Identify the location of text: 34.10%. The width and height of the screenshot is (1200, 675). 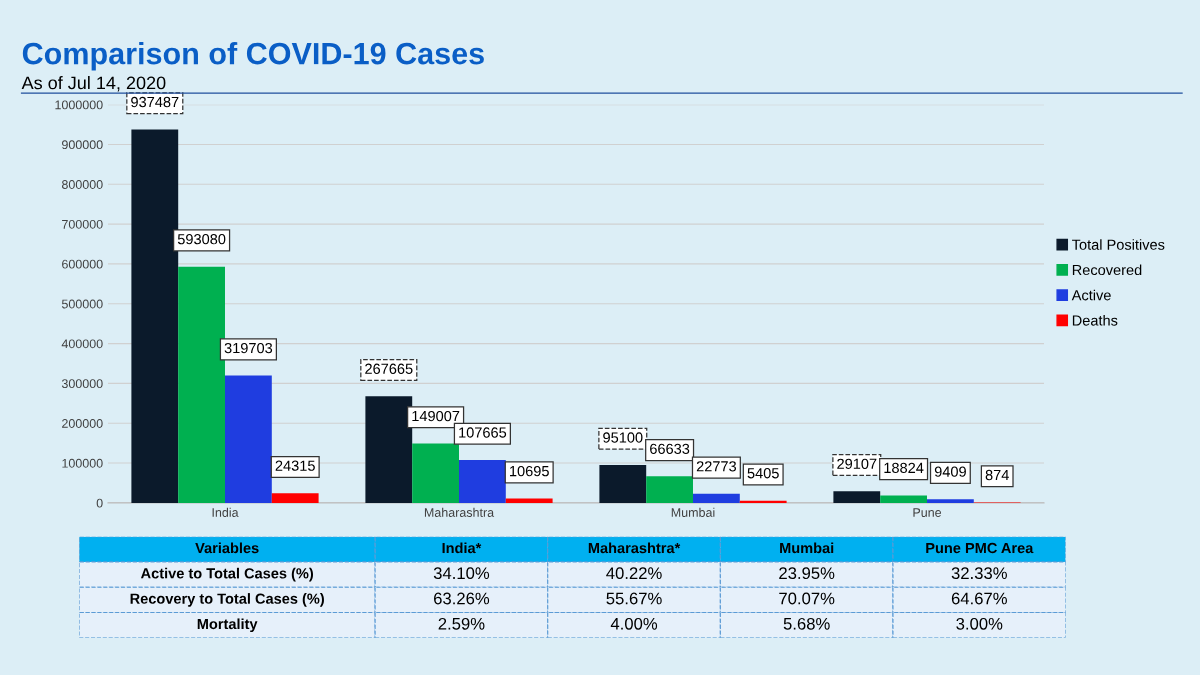
(461, 573).